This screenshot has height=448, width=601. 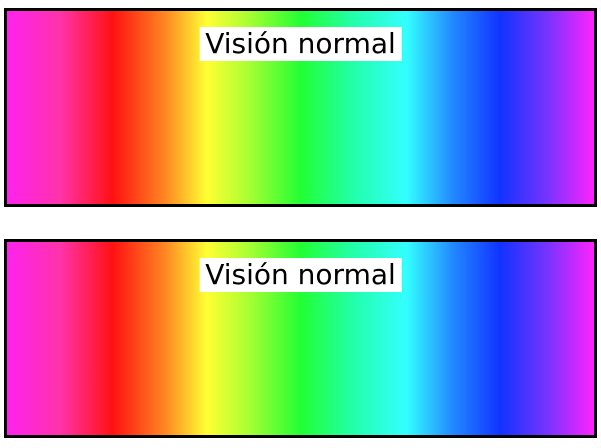 I want to click on panel-label-bottom: Visión normal, so click(x=300, y=275).